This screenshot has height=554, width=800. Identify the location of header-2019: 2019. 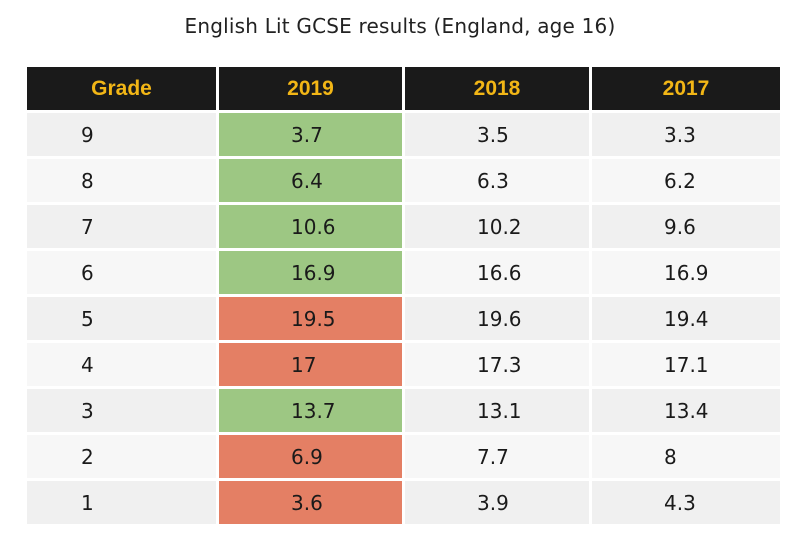
(310, 88).